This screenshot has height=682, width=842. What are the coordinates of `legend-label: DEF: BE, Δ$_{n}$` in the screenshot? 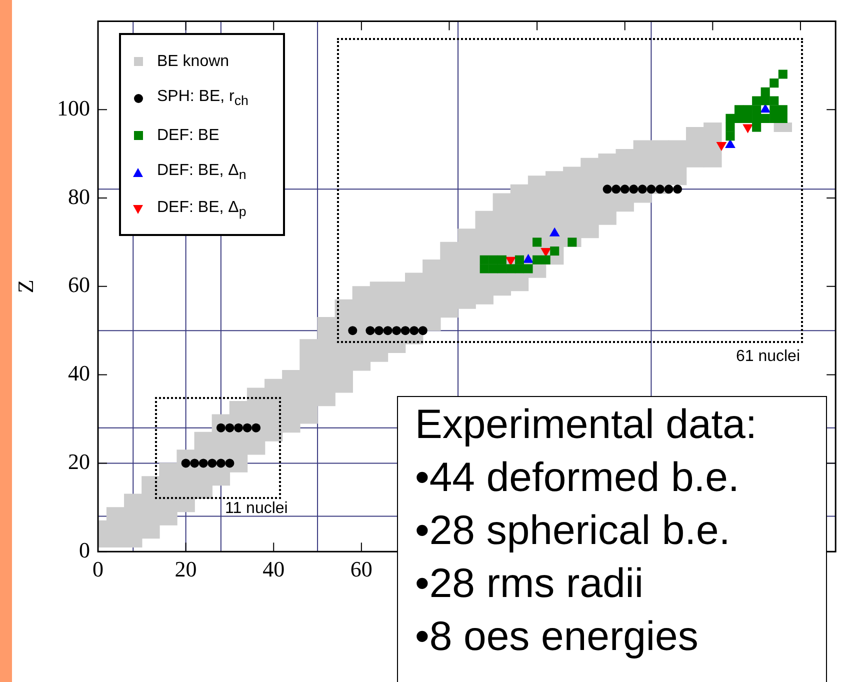 It's located at (201, 172).